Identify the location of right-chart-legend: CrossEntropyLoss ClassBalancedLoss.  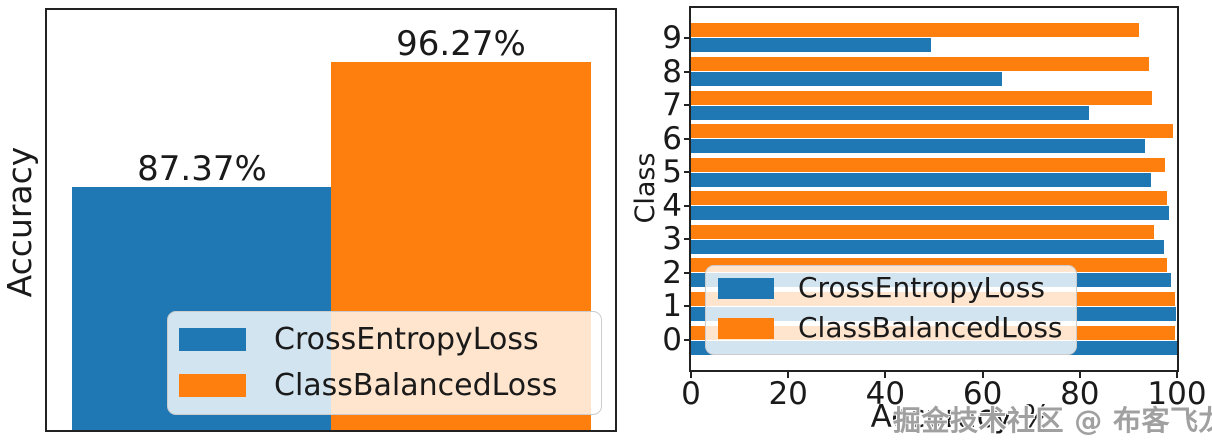
(891, 310).